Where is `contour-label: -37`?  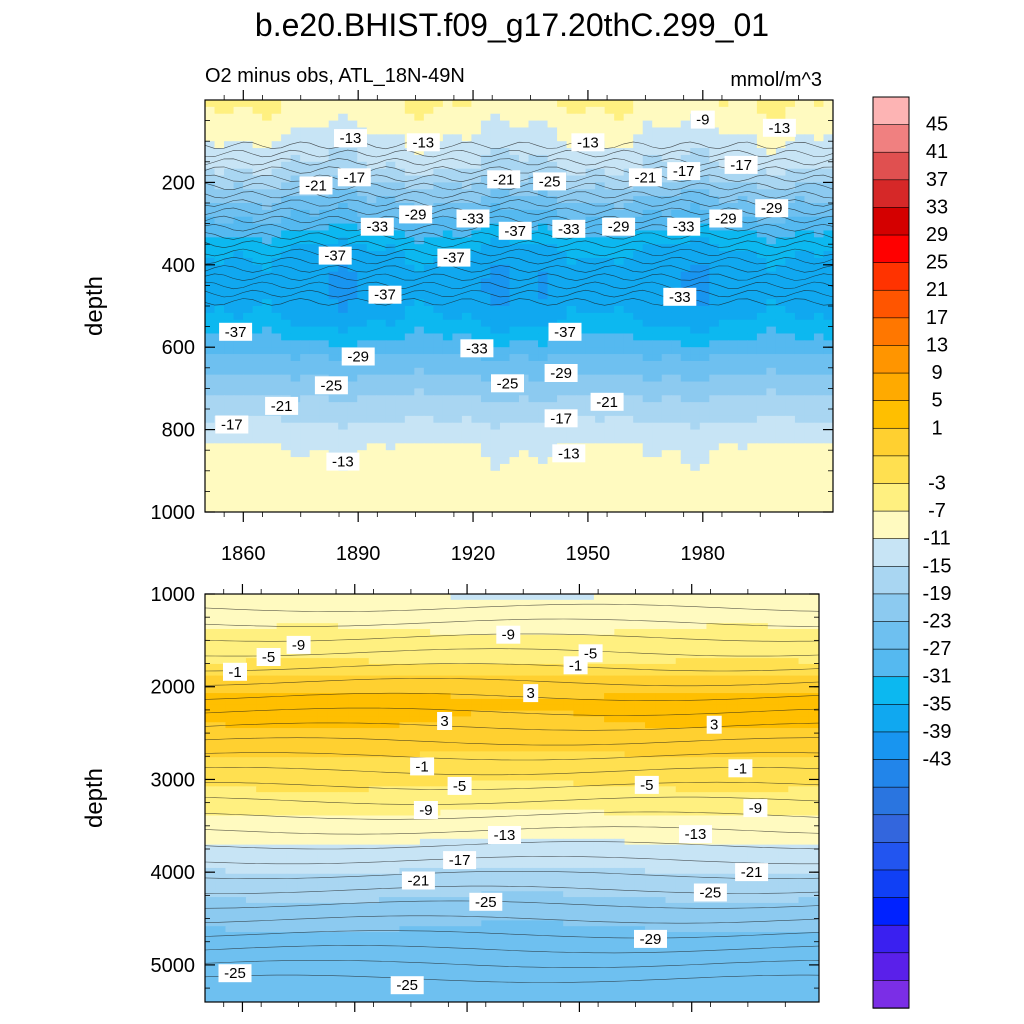
contour-label: -37 is located at coordinates (335, 255).